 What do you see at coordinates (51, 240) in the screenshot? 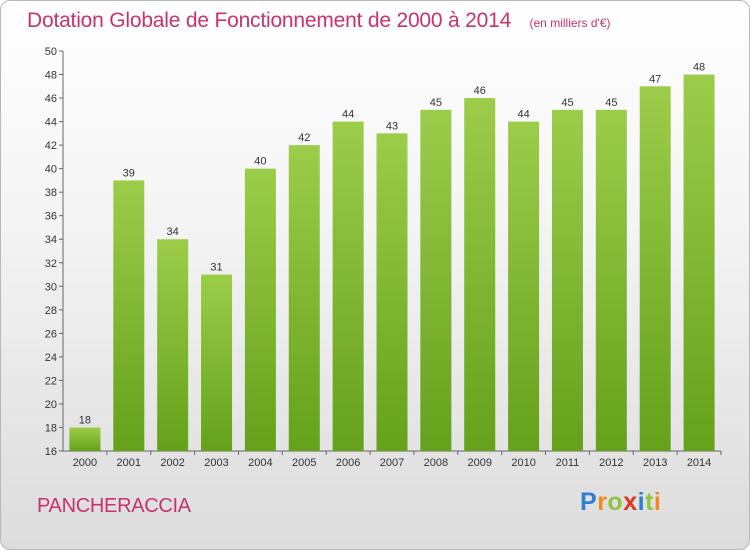
I see `y-tick-label: 34` at bounding box center [51, 240].